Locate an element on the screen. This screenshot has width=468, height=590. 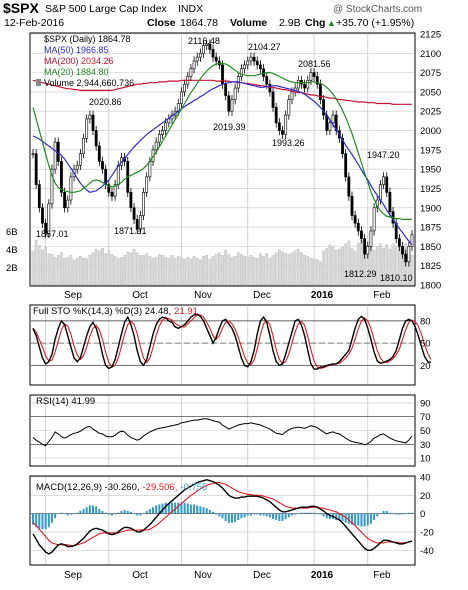
close-value: 1864.78 is located at coordinates (199, 23).